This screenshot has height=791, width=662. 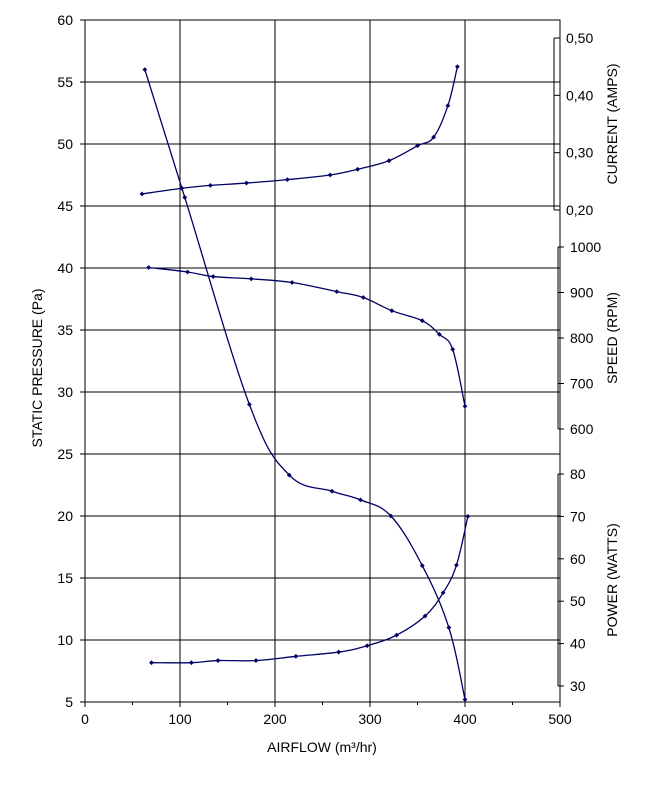 What do you see at coordinates (612, 580) in the screenshot?
I see `right-axis-title: POWER (WATTS)` at bounding box center [612, 580].